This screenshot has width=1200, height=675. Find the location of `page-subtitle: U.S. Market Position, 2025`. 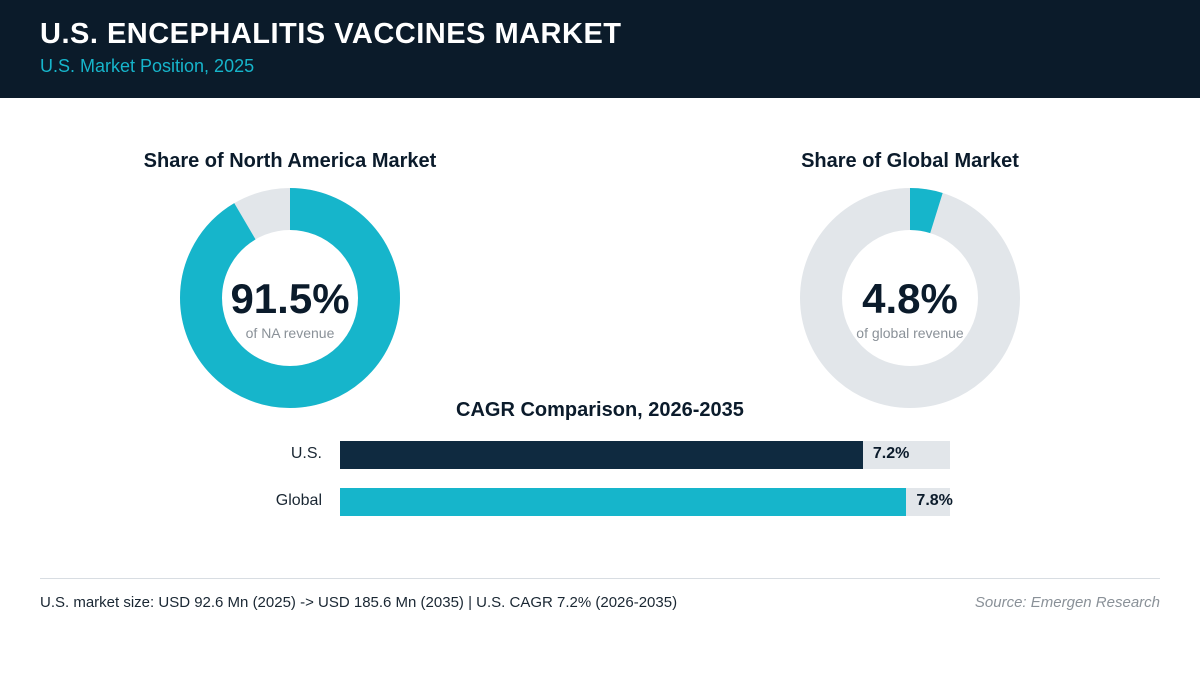

page-subtitle: U.S. Market Position, 2025 is located at coordinates (147, 66).